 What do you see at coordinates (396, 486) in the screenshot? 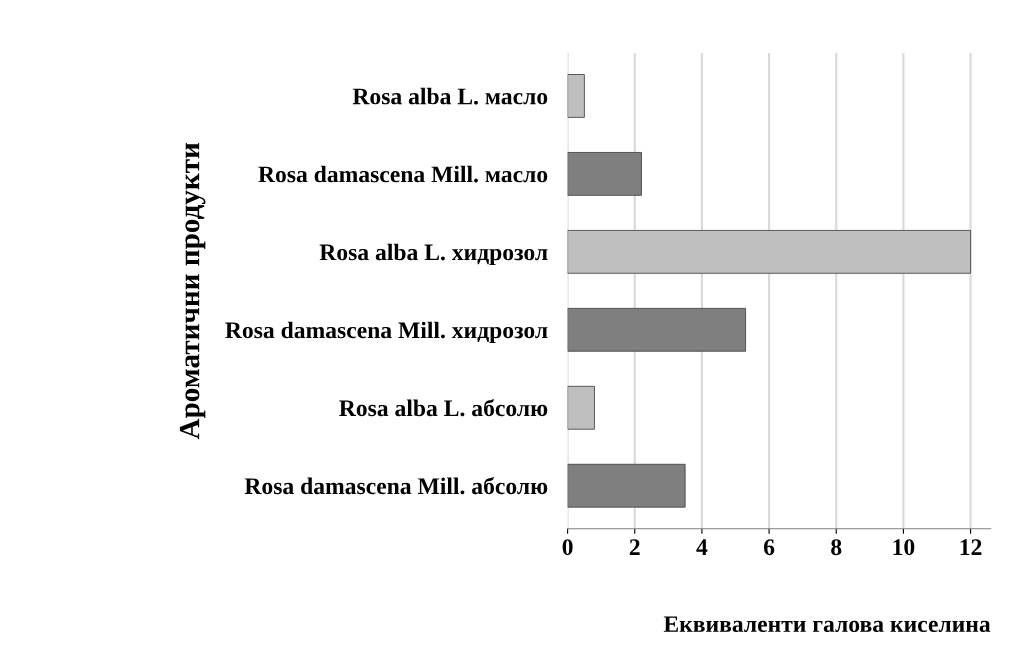
I see `y-tick-label: Rosa damascena Mill. абсолю` at bounding box center [396, 486].